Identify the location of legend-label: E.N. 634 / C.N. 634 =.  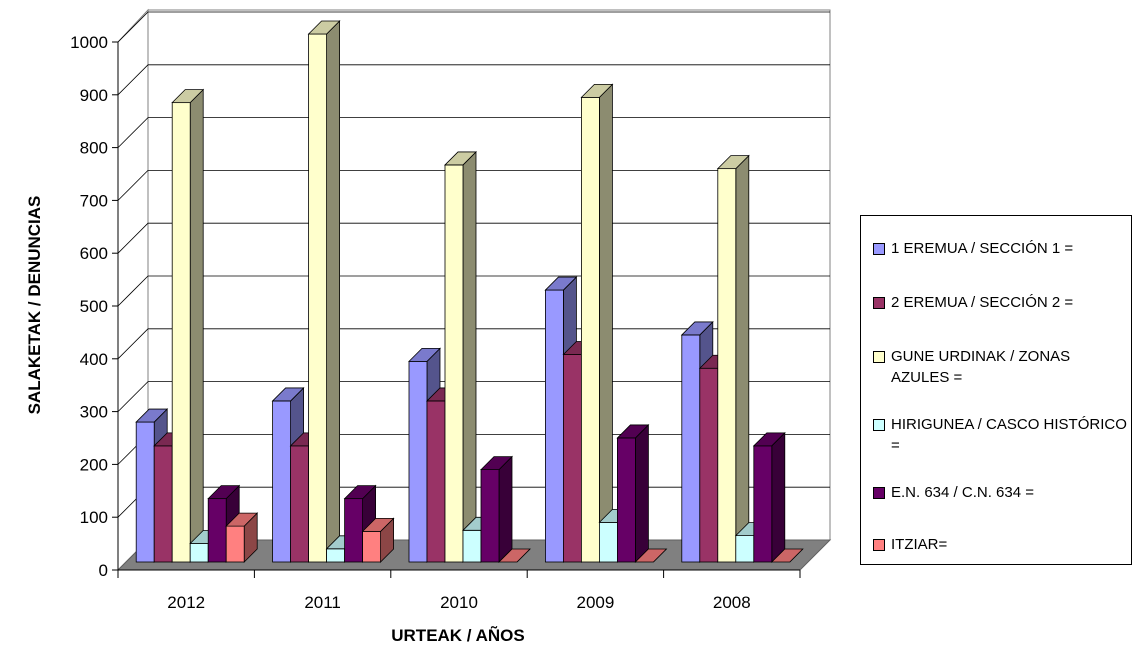
(962, 492).